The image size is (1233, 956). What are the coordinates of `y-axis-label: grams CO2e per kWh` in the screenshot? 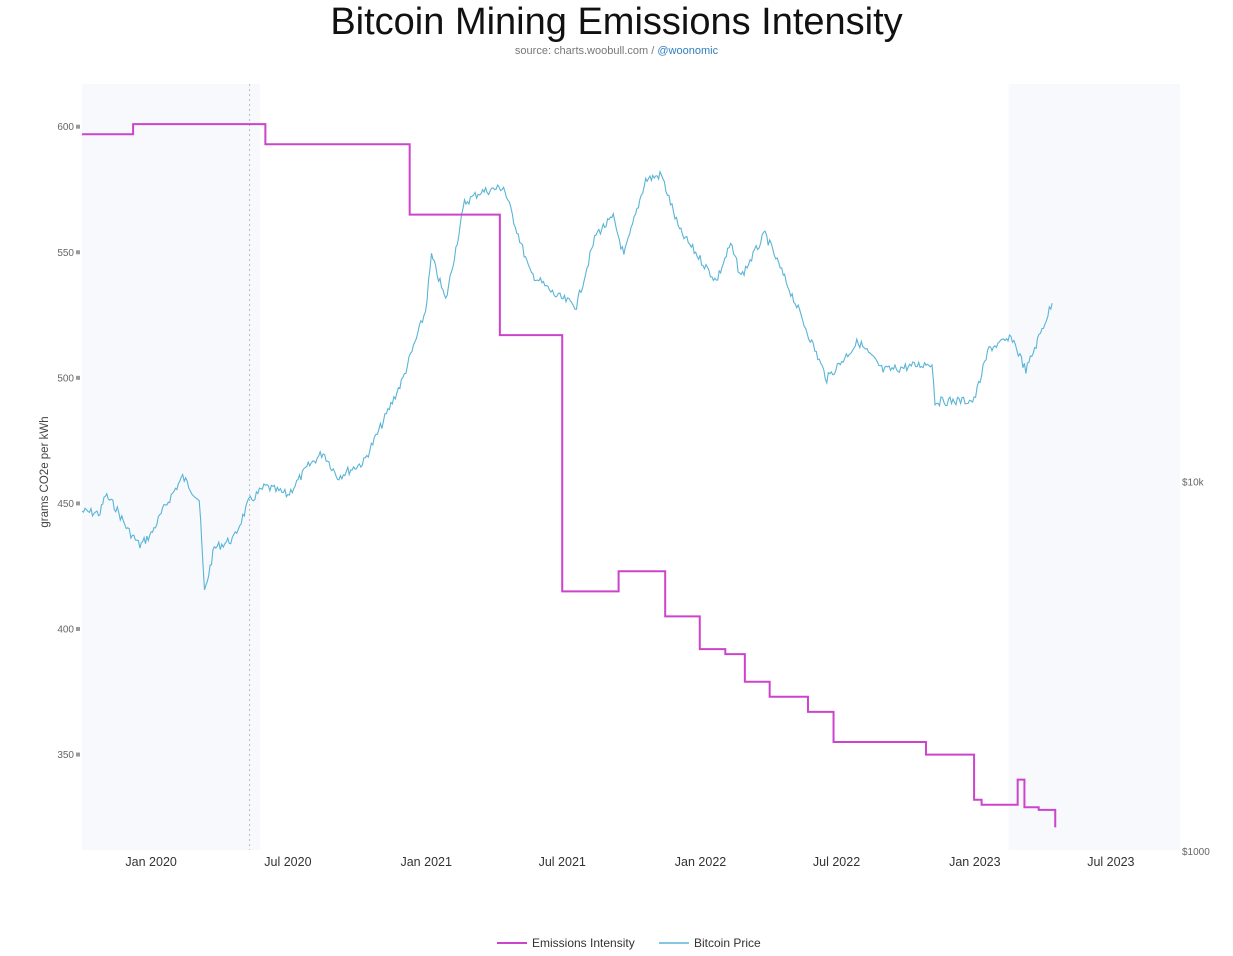 It's located at (45, 471).